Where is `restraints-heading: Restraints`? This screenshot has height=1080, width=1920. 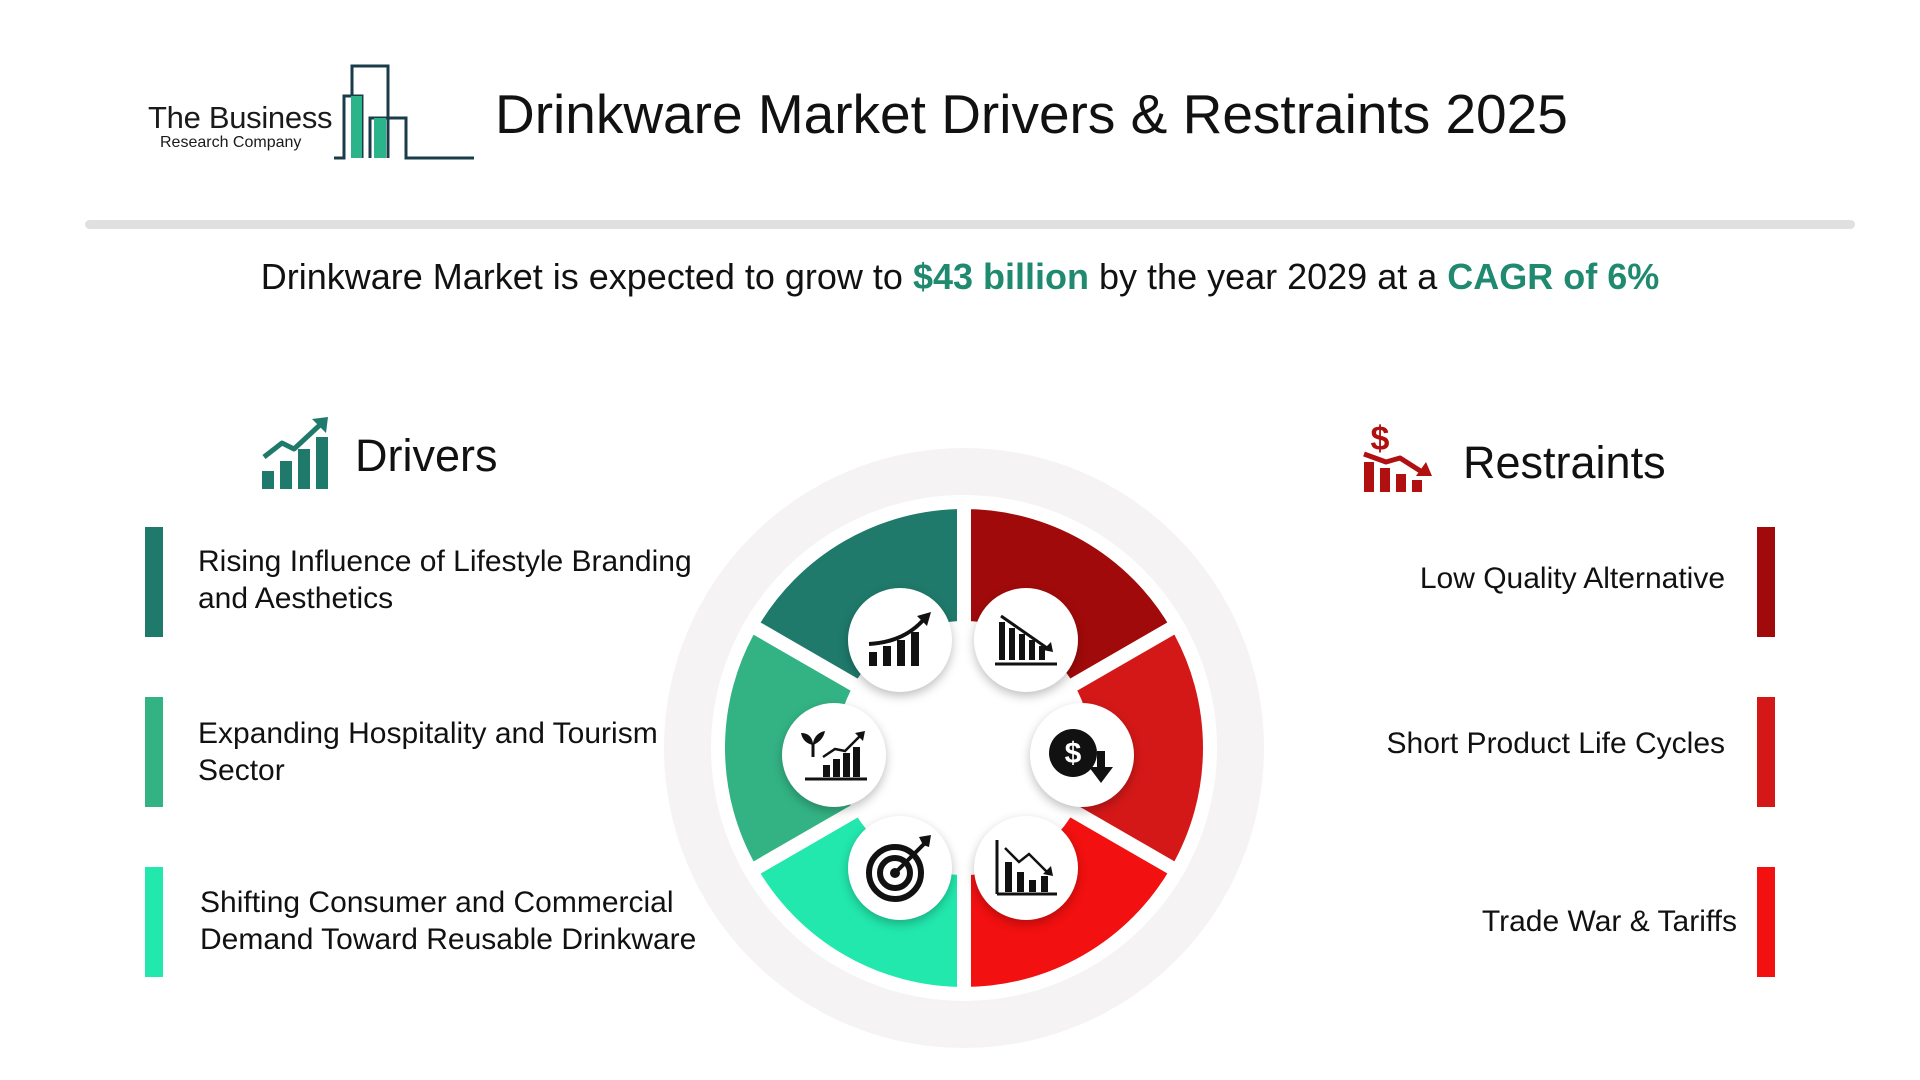 restraints-heading: Restraints is located at coordinates (1564, 462).